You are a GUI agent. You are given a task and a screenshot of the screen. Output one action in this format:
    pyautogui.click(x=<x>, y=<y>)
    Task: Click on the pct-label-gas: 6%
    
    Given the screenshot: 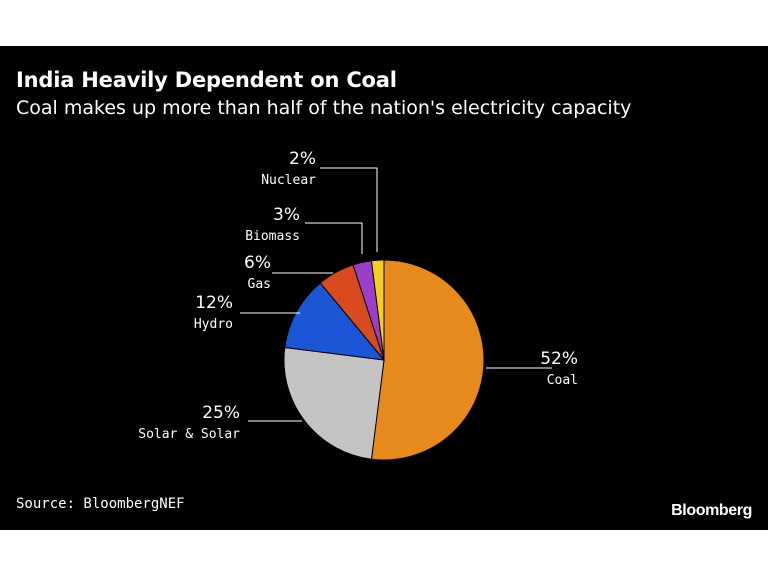 What is the action you would take?
    pyautogui.click(x=257, y=263)
    